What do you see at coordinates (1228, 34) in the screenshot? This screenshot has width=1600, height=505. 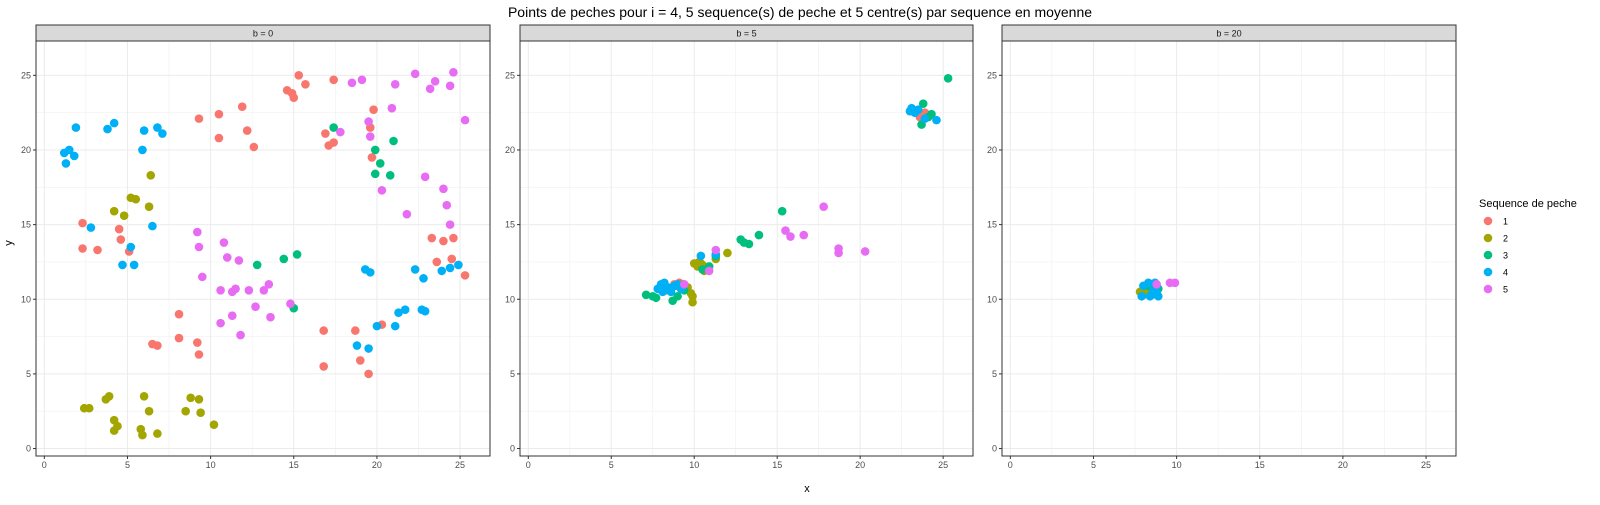 I see `panel-strip-label: b = 20` at bounding box center [1228, 34].